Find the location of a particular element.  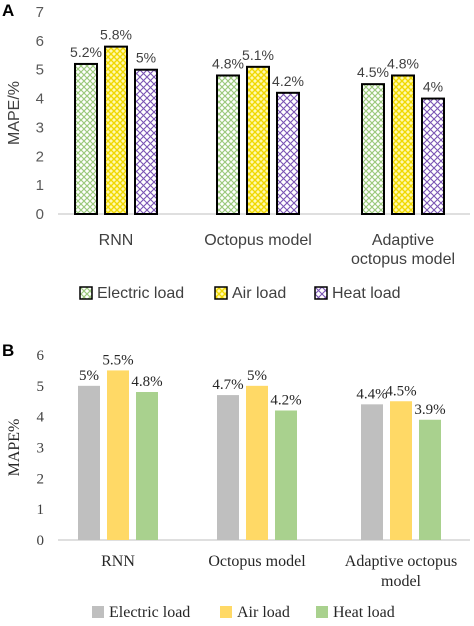

data-label: 4.7% is located at coordinates (227, 385).